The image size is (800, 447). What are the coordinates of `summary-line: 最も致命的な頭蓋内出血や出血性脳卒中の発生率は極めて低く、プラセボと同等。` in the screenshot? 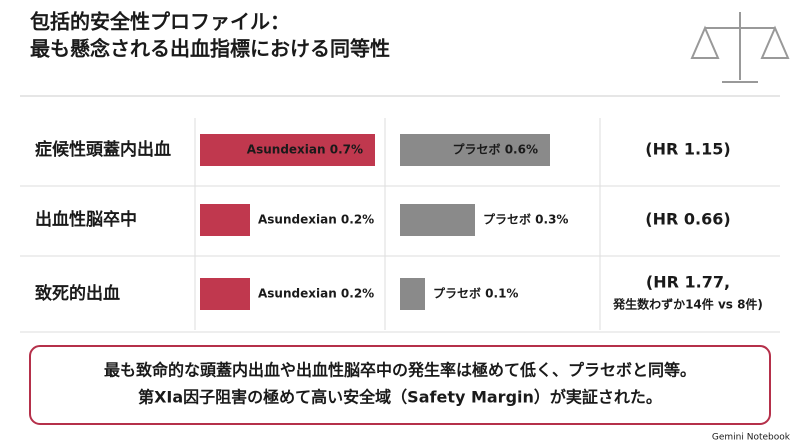 It's located at (400, 370).